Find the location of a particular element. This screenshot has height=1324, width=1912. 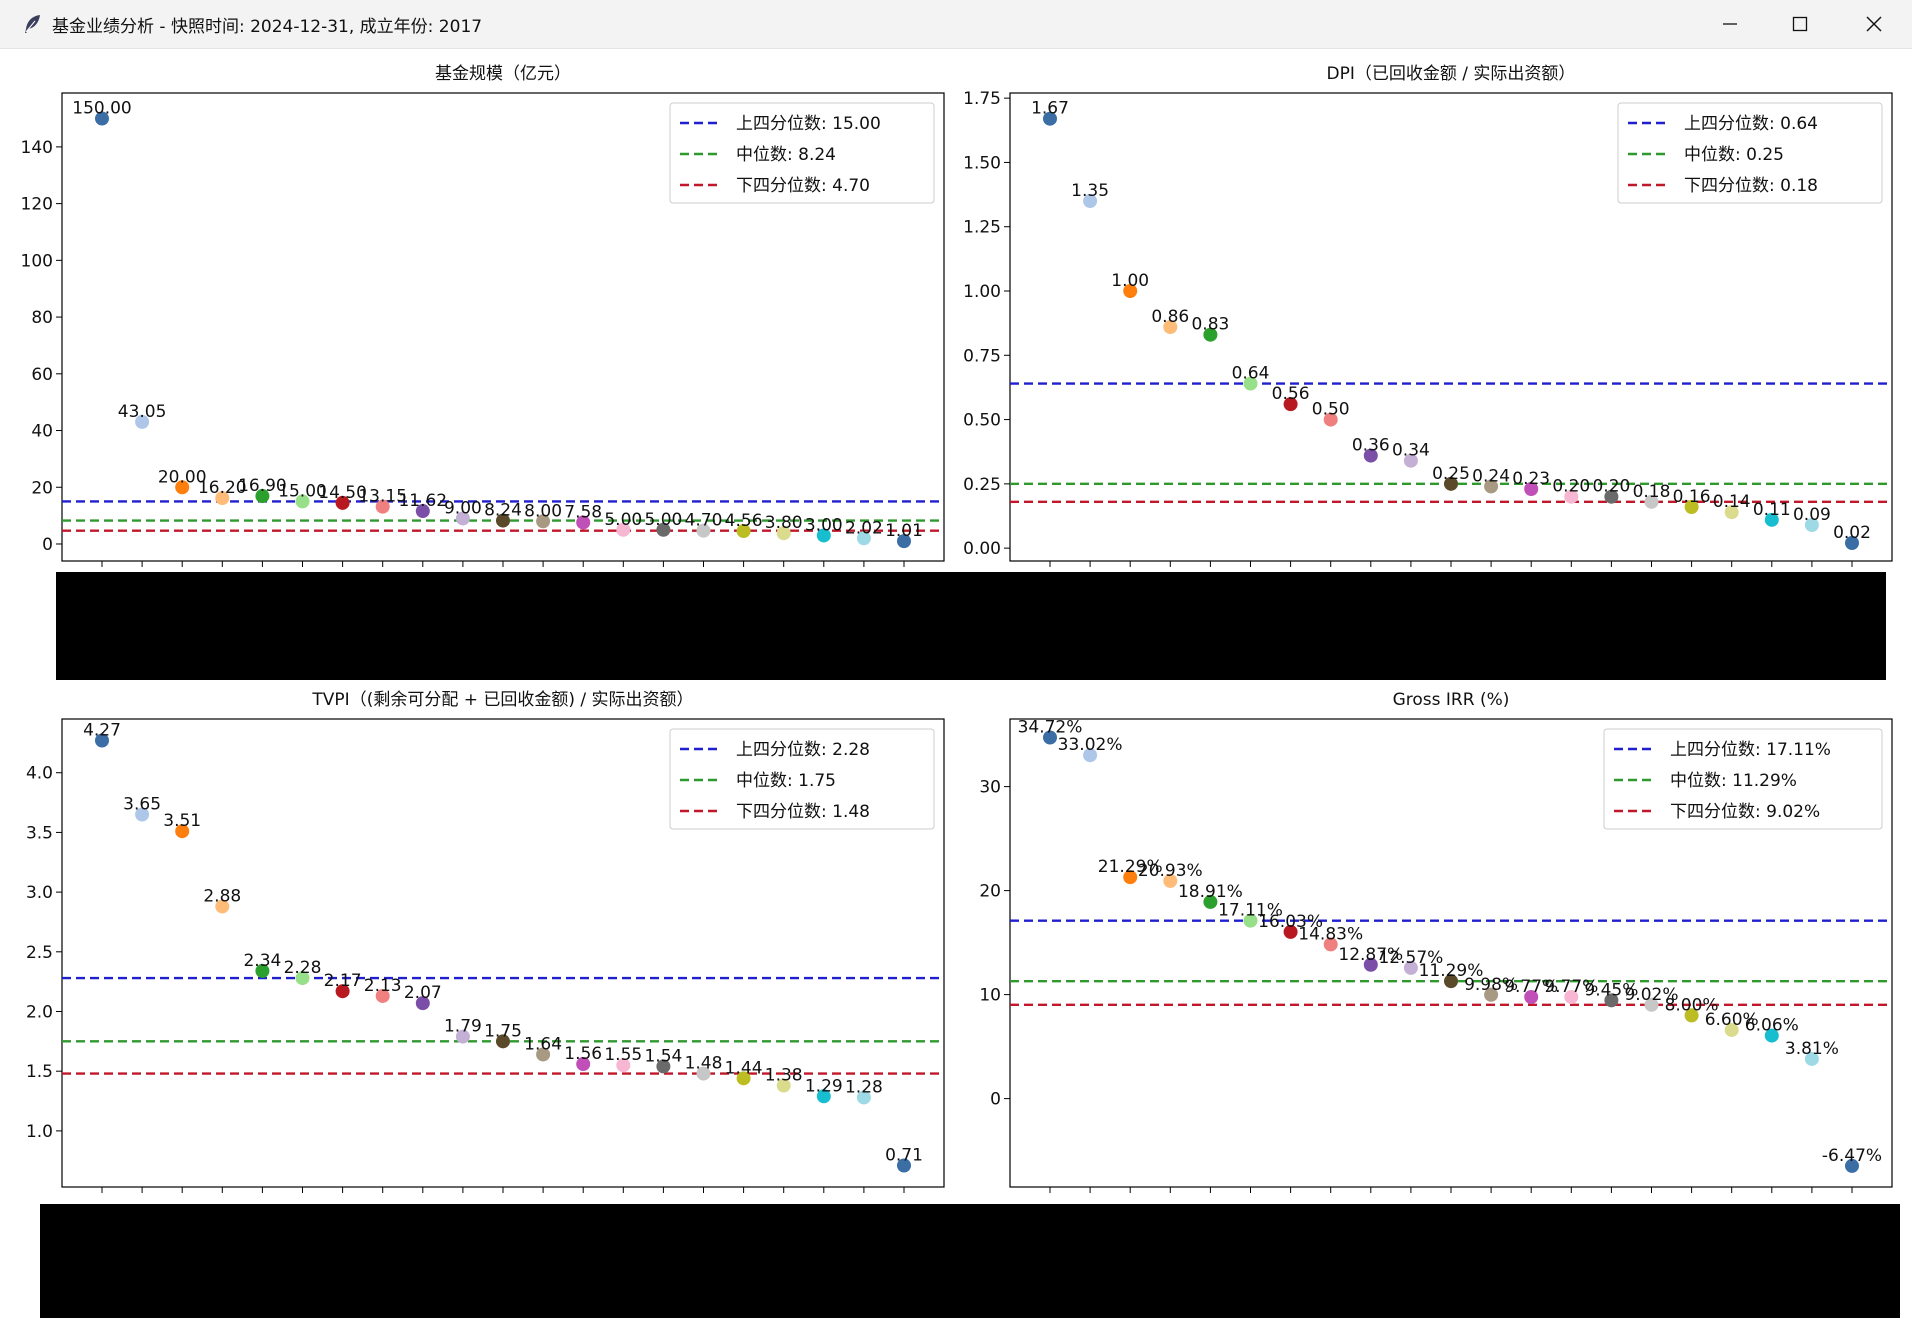

data-label: 20.93% is located at coordinates (1170, 871).